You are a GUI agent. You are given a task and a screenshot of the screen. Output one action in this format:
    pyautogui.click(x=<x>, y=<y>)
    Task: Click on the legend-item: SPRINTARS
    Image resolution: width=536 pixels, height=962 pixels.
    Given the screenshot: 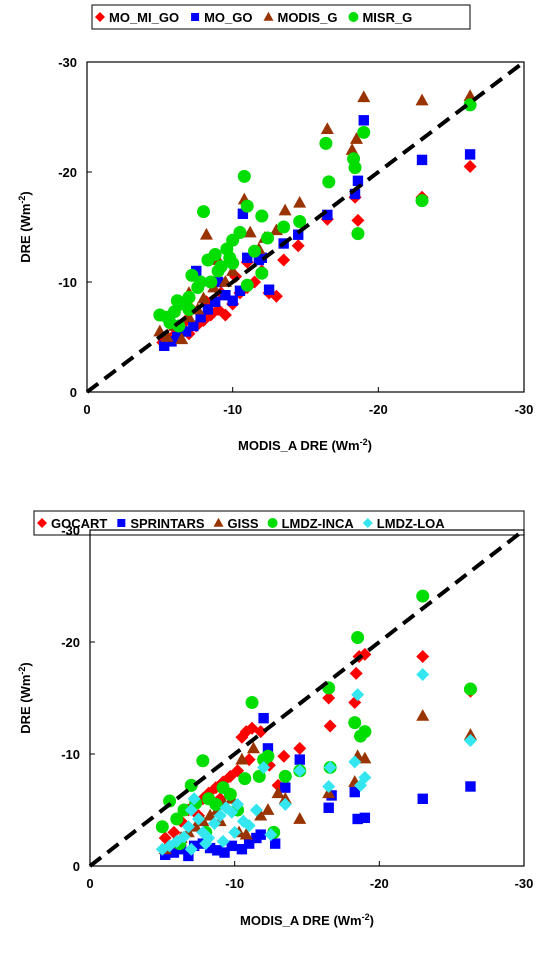 What is the action you would take?
    pyautogui.click(x=161, y=523)
    